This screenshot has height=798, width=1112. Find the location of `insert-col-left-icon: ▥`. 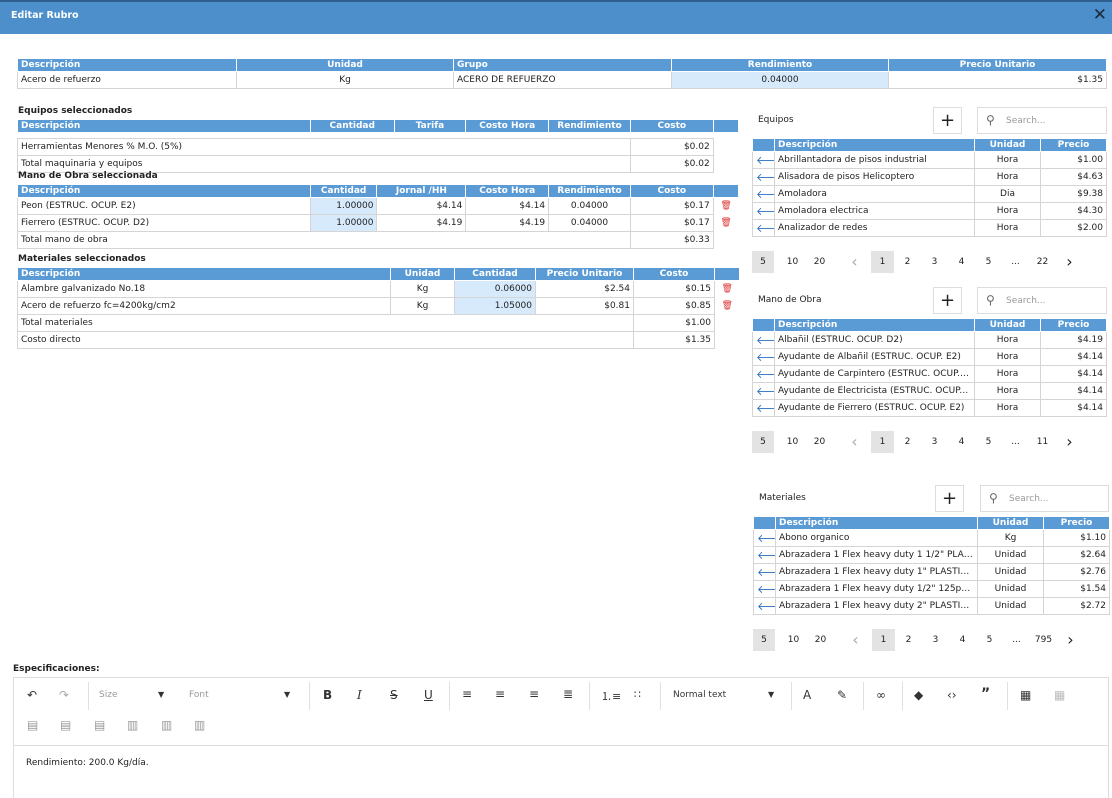

insert-col-left-icon: ▥ is located at coordinates (133, 725).